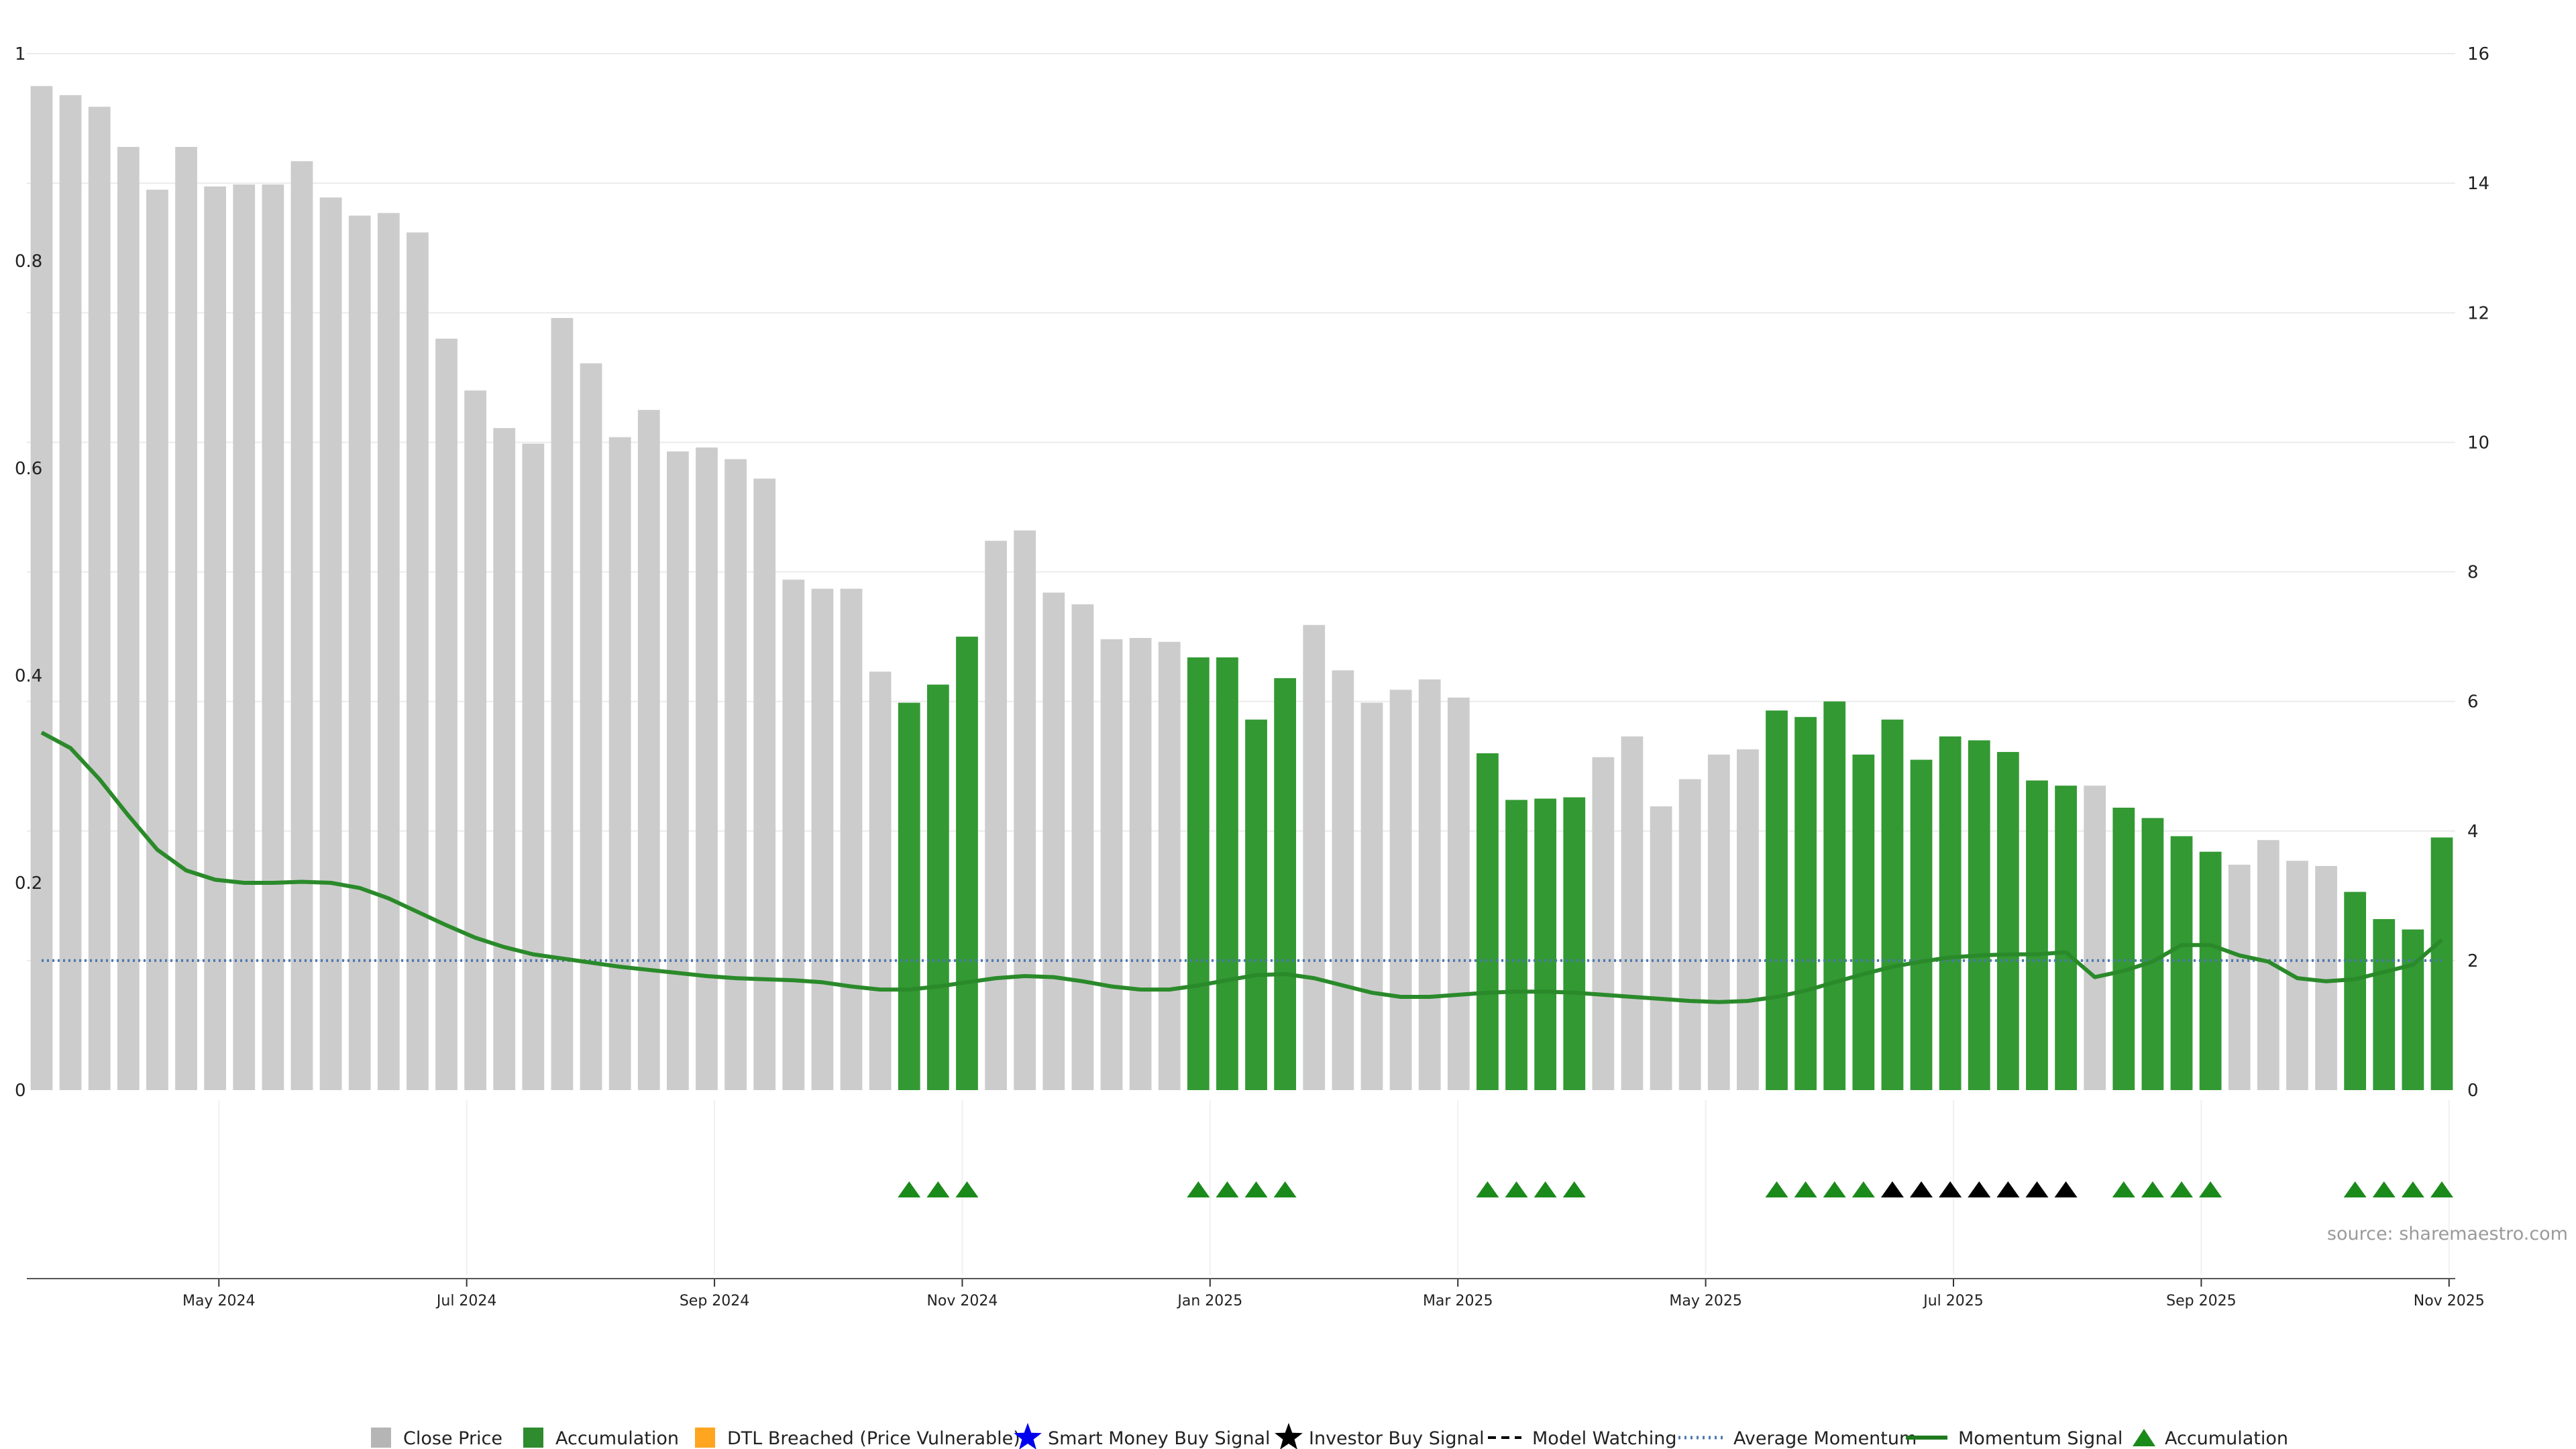  What do you see at coordinates (2447, 1234) in the screenshot?
I see `source-label: source: sharemaestro.com` at bounding box center [2447, 1234].